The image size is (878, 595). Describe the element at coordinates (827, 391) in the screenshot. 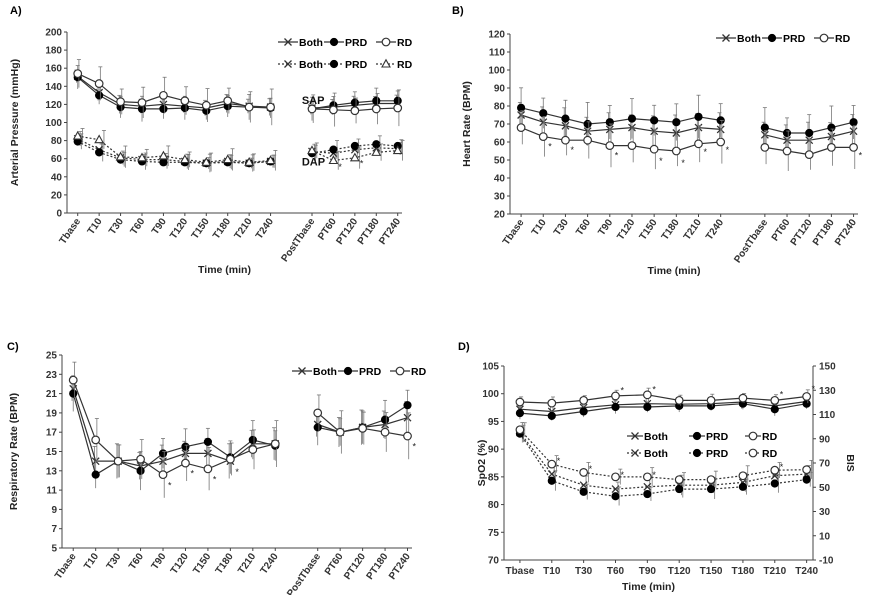

I see `y2-tick-label: 130` at that location.